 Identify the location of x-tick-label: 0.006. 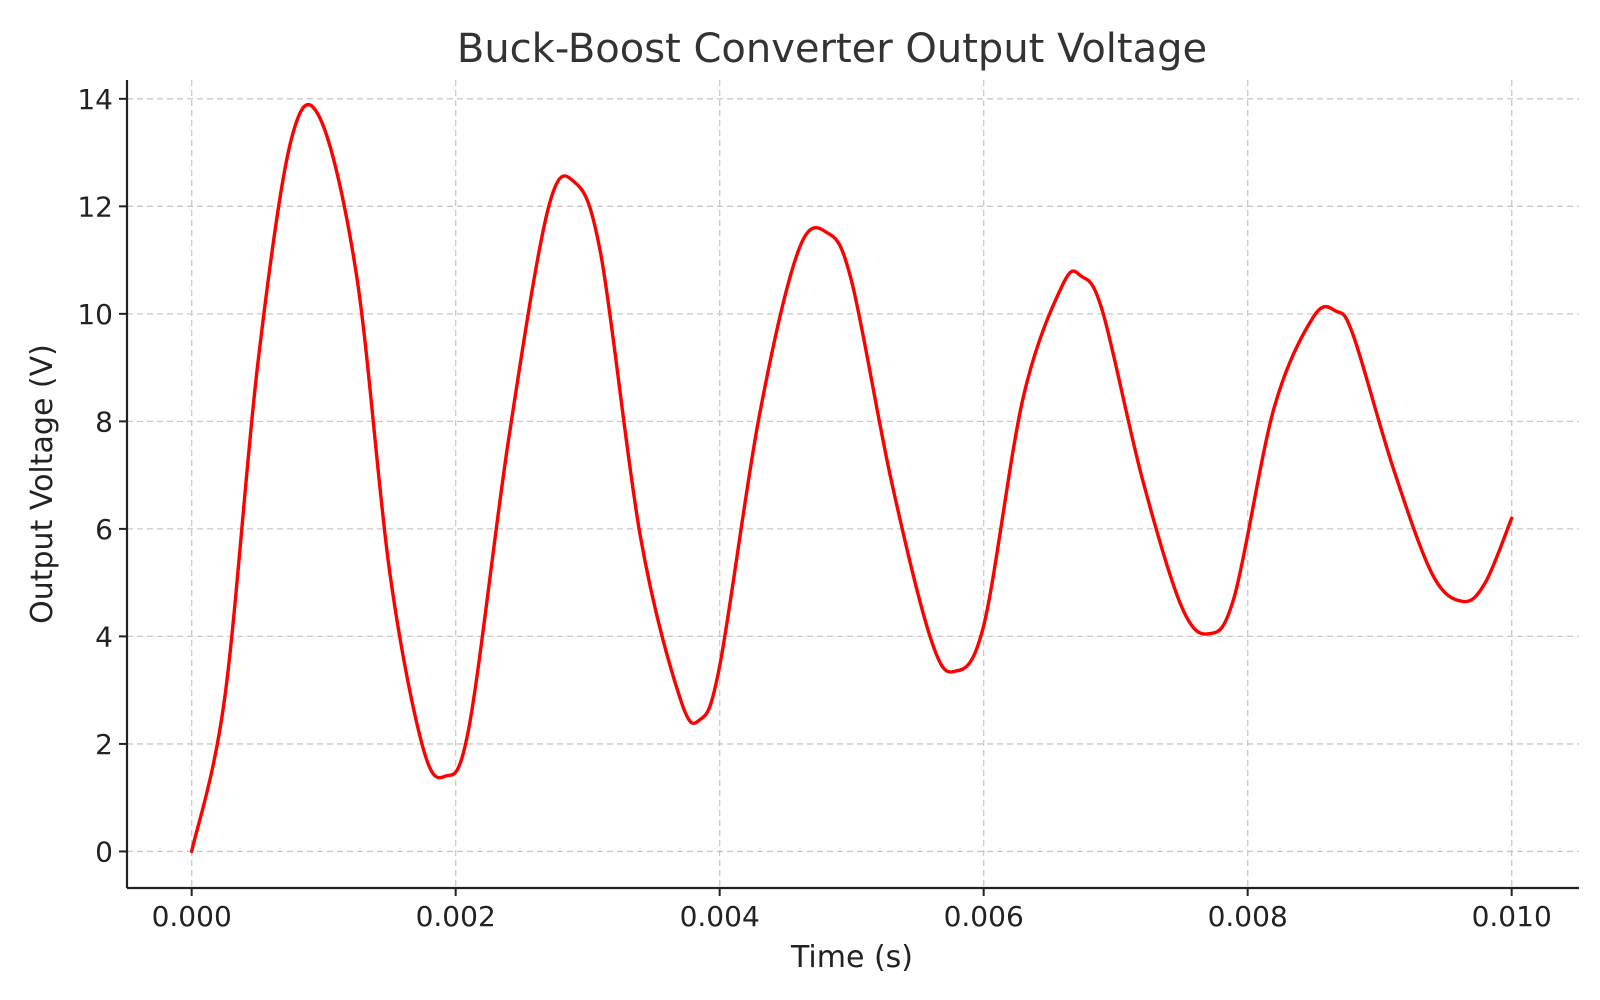
(984, 916).